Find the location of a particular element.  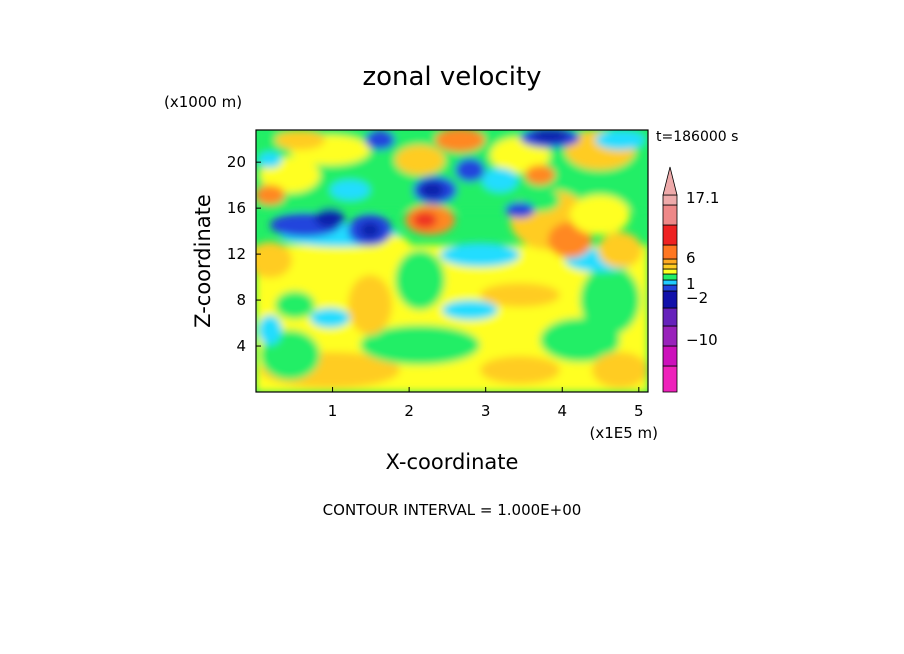

colorbar-label: 1 is located at coordinates (691, 284).